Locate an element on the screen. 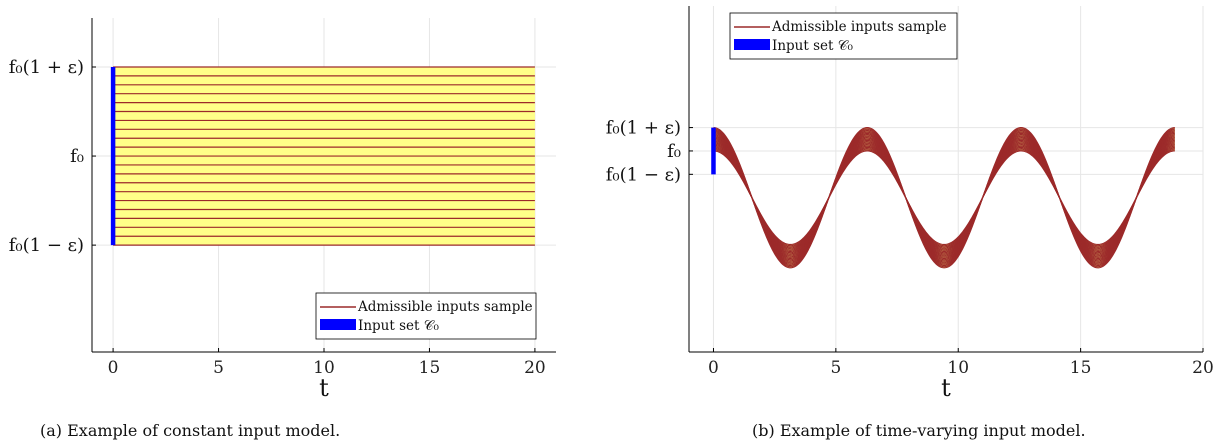 The height and width of the screenshot is (447, 1225). x-ticks-b: 0 5 10 15 20 is located at coordinates (961, 363).